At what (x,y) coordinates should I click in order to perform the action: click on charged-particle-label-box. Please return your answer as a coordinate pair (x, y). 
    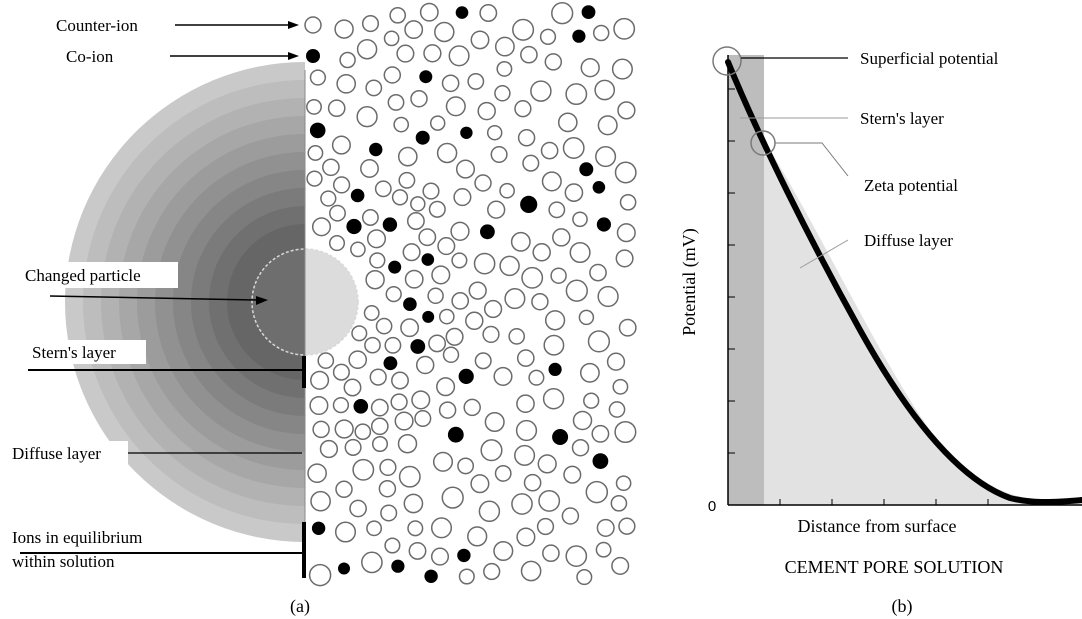
    Looking at the image, I should click on (99, 275).